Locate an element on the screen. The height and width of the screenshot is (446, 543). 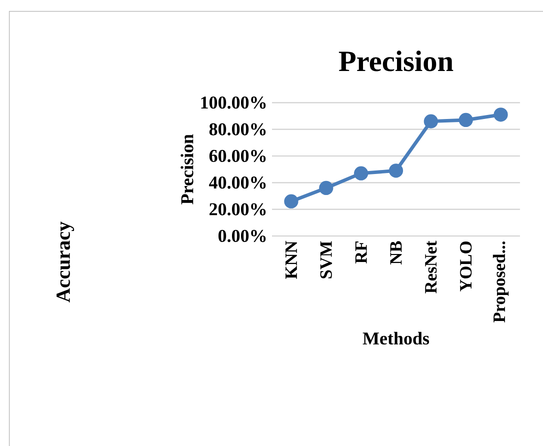
y-axis-title: Precision is located at coordinates (187, 169).